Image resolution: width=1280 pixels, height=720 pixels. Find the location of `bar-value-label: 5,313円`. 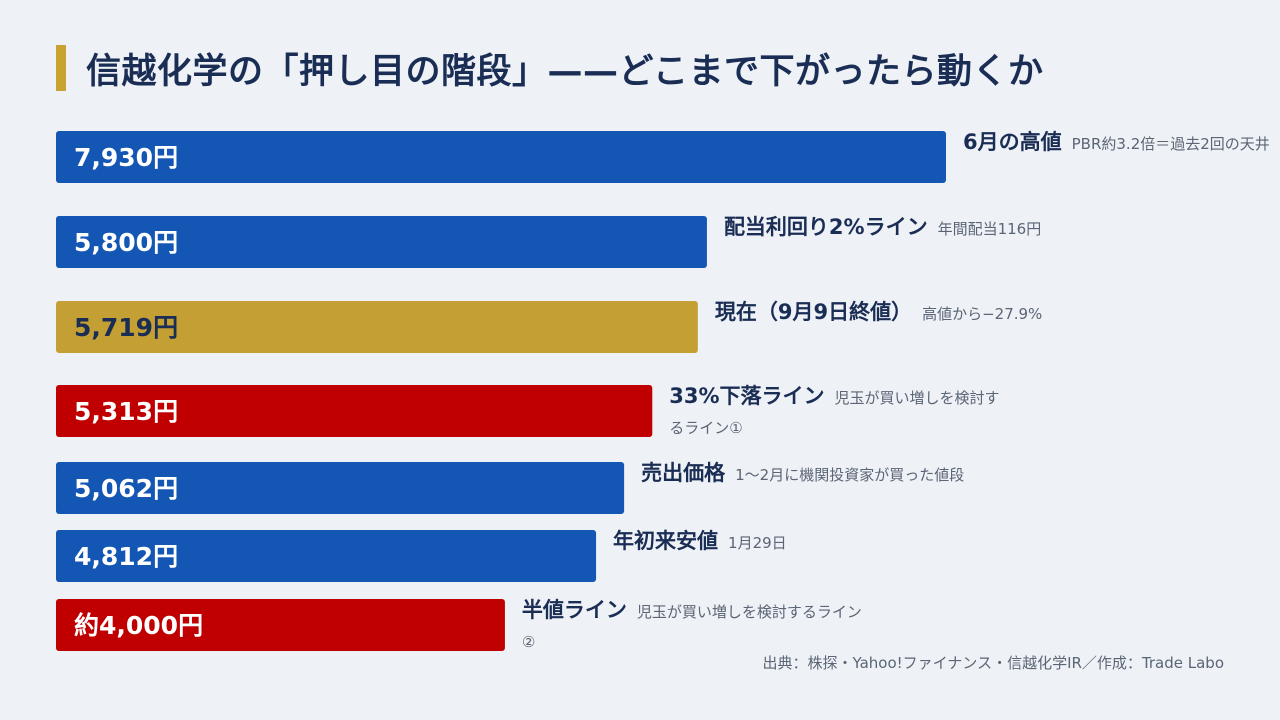

bar-value-label: 5,313円 is located at coordinates (126, 411).